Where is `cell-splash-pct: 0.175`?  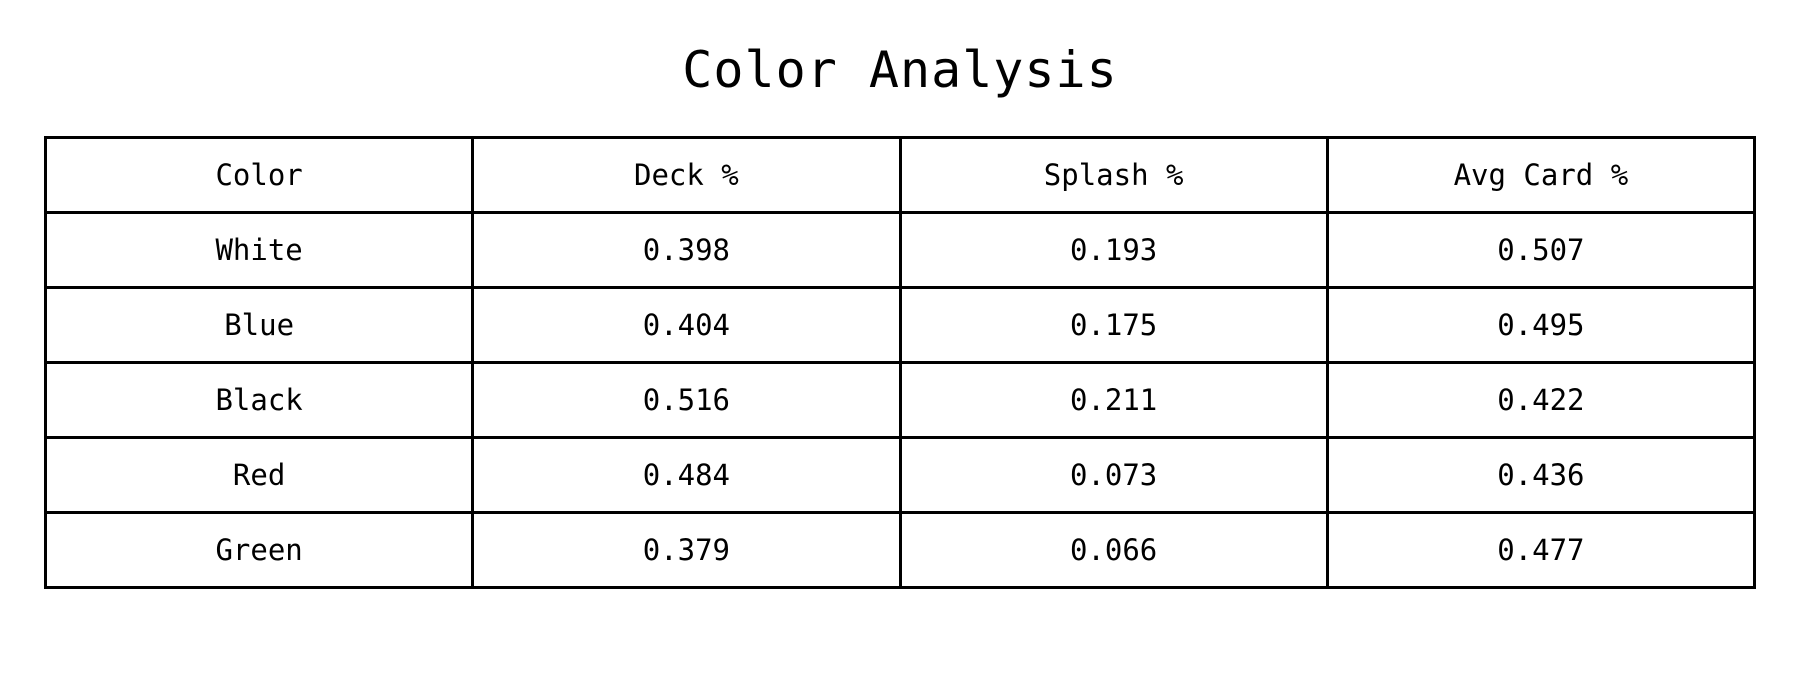 cell-splash-pct: 0.175 is located at coordinates (1113, 325).